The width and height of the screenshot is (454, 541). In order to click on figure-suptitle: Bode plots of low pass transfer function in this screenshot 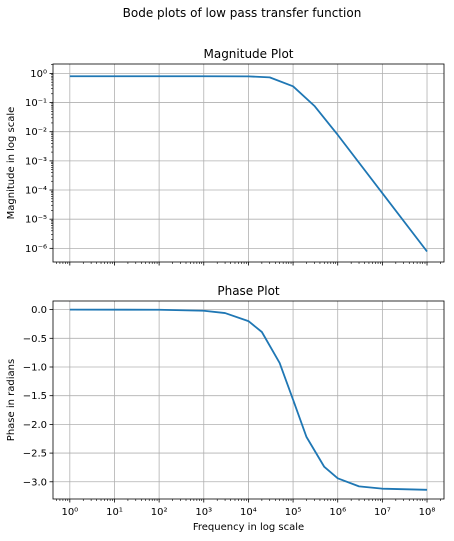, I will do `click(242, 13)`.